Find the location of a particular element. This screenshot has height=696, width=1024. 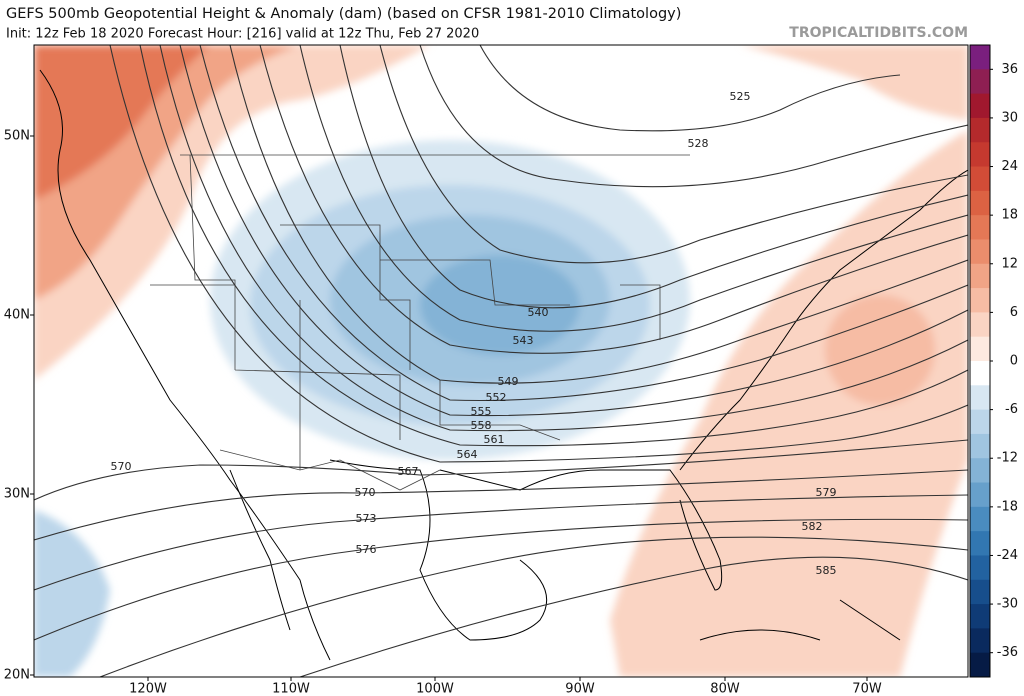

contour-label: 552 is located at coordinates (496, 397).